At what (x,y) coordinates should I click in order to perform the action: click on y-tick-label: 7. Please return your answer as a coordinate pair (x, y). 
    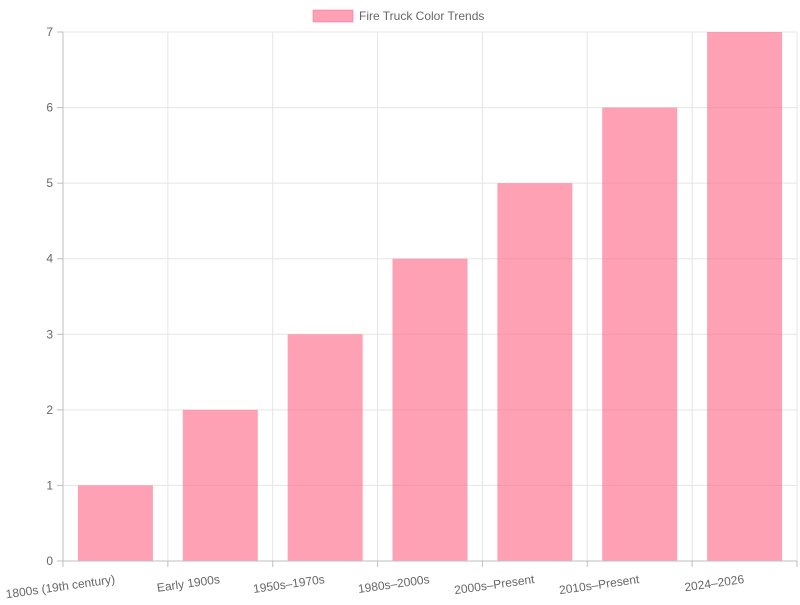
    Looking at the image, I should click on (49, 32).